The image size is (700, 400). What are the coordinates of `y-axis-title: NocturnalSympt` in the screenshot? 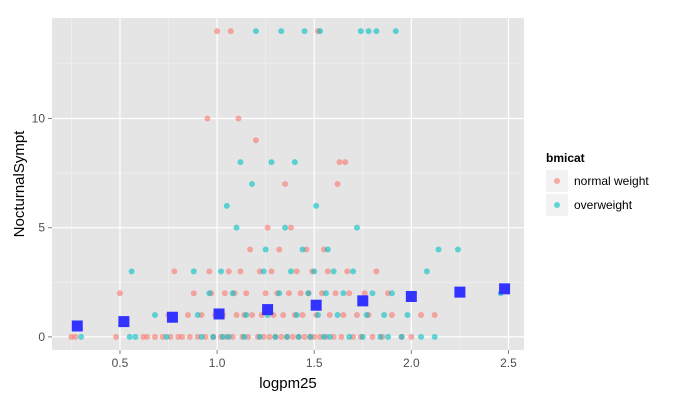 It's located at (19, 184).